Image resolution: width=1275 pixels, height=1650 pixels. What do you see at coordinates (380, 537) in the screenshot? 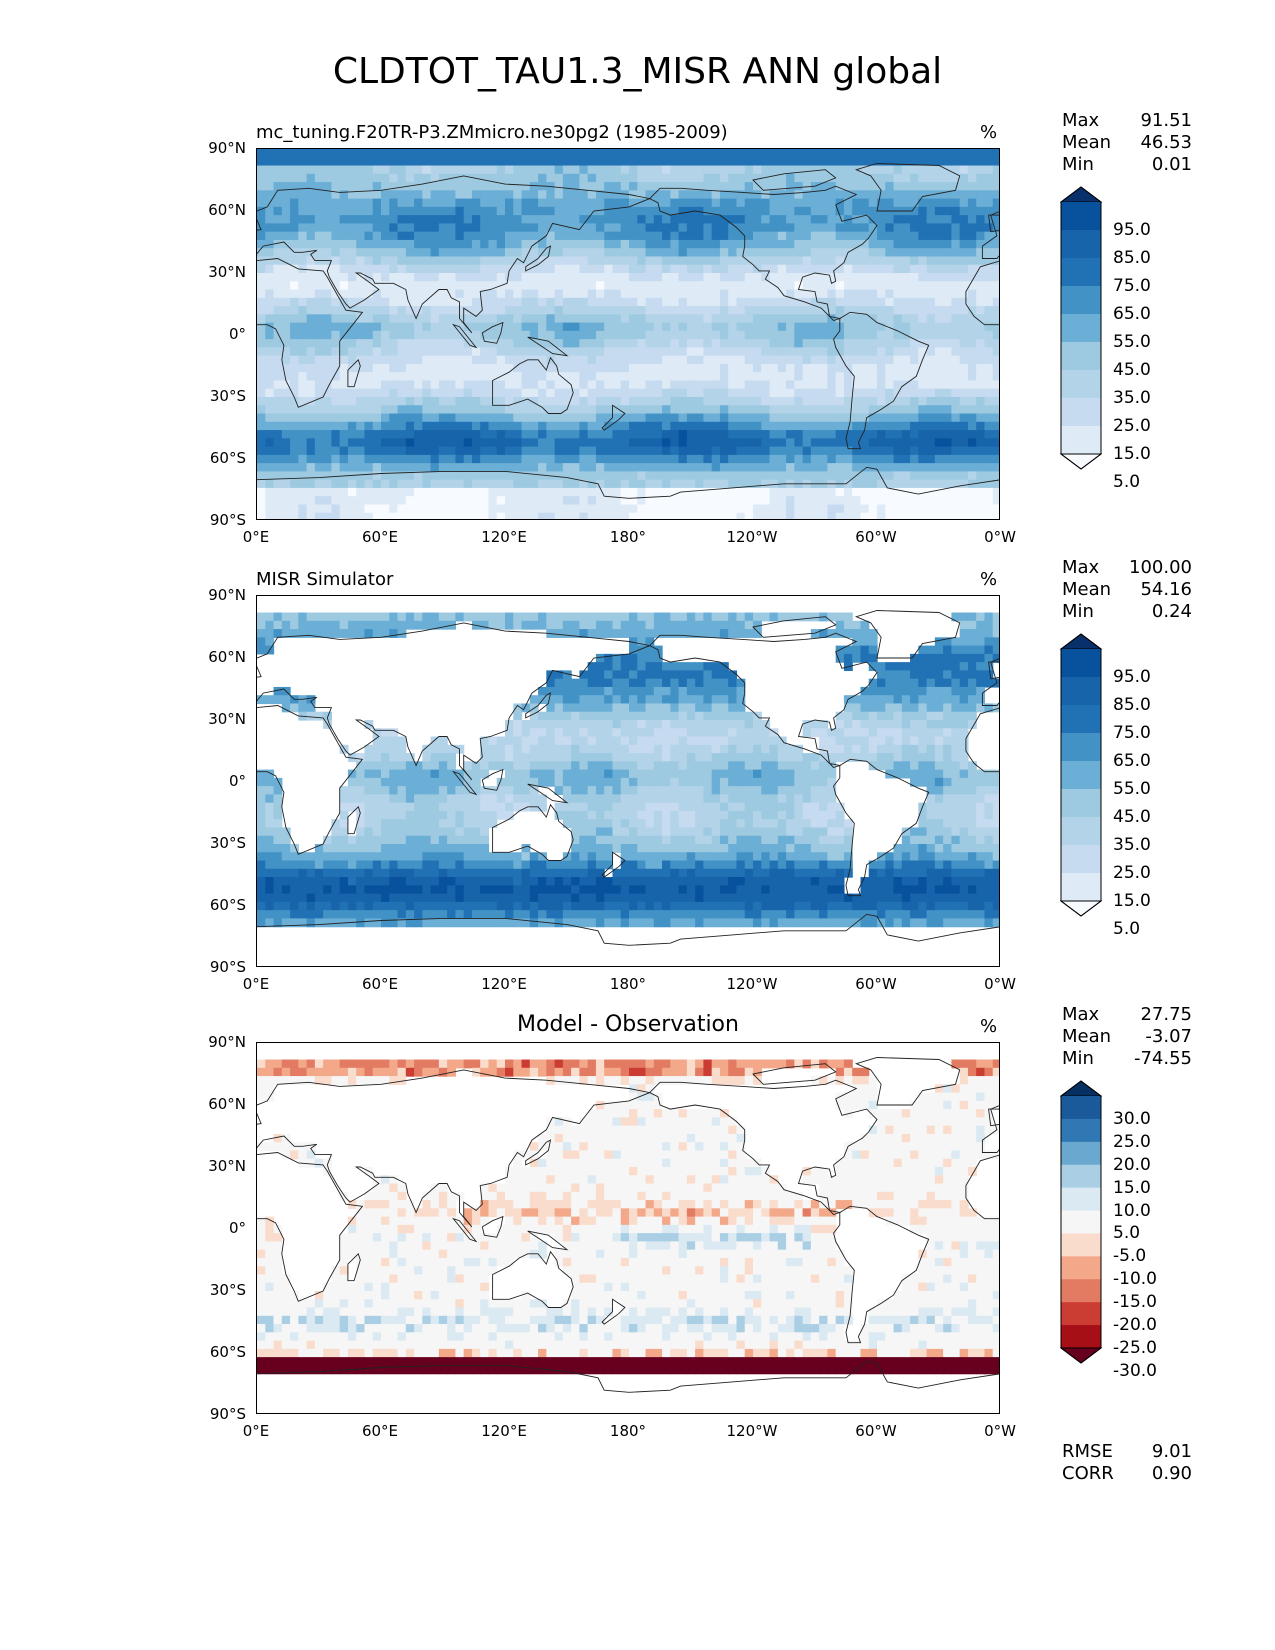
I see `x-tick-label: 60°E` at bounding box center [380, 537].